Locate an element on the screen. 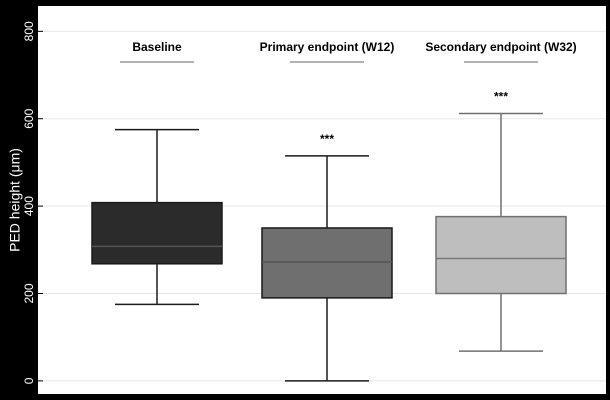 The height and width of the screenshot is (400, 610). y-axis-label: PED height (μm) is located at coordinates (15, 200).